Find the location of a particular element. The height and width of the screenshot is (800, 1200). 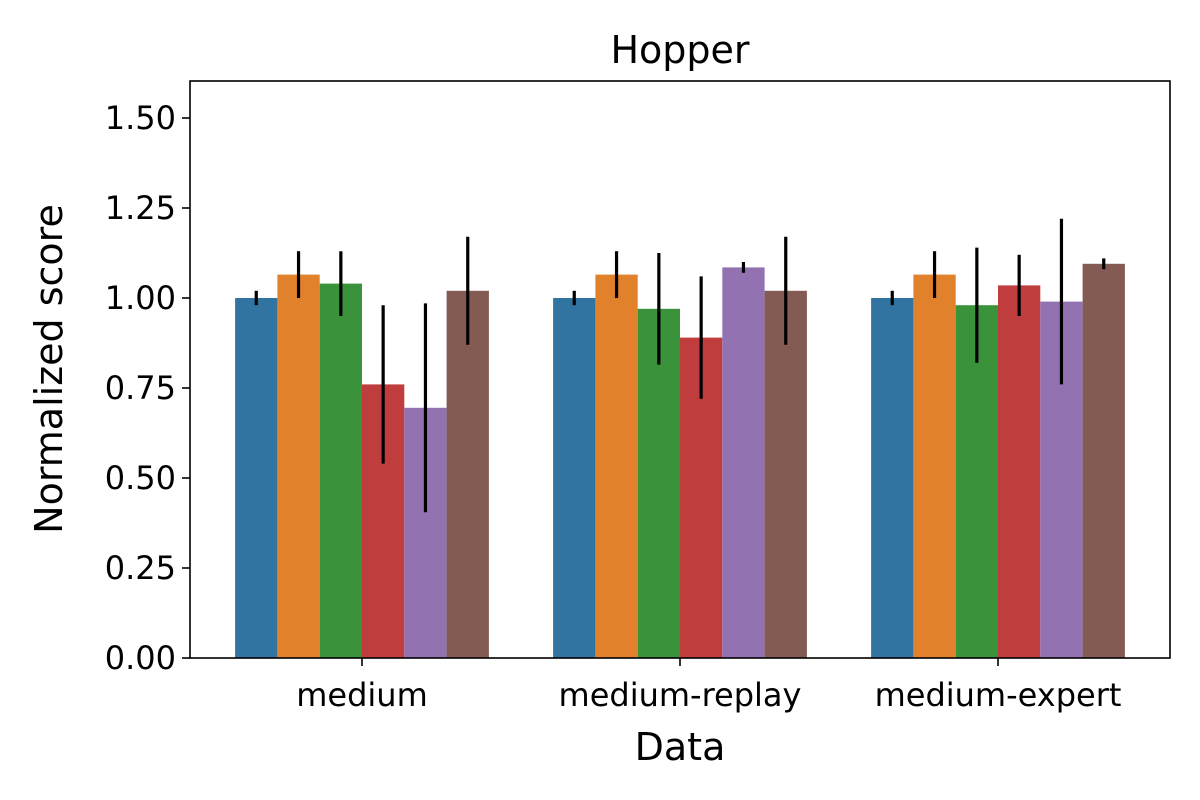

y-tick-label: 0.75 is located at coordinates (140, 388).